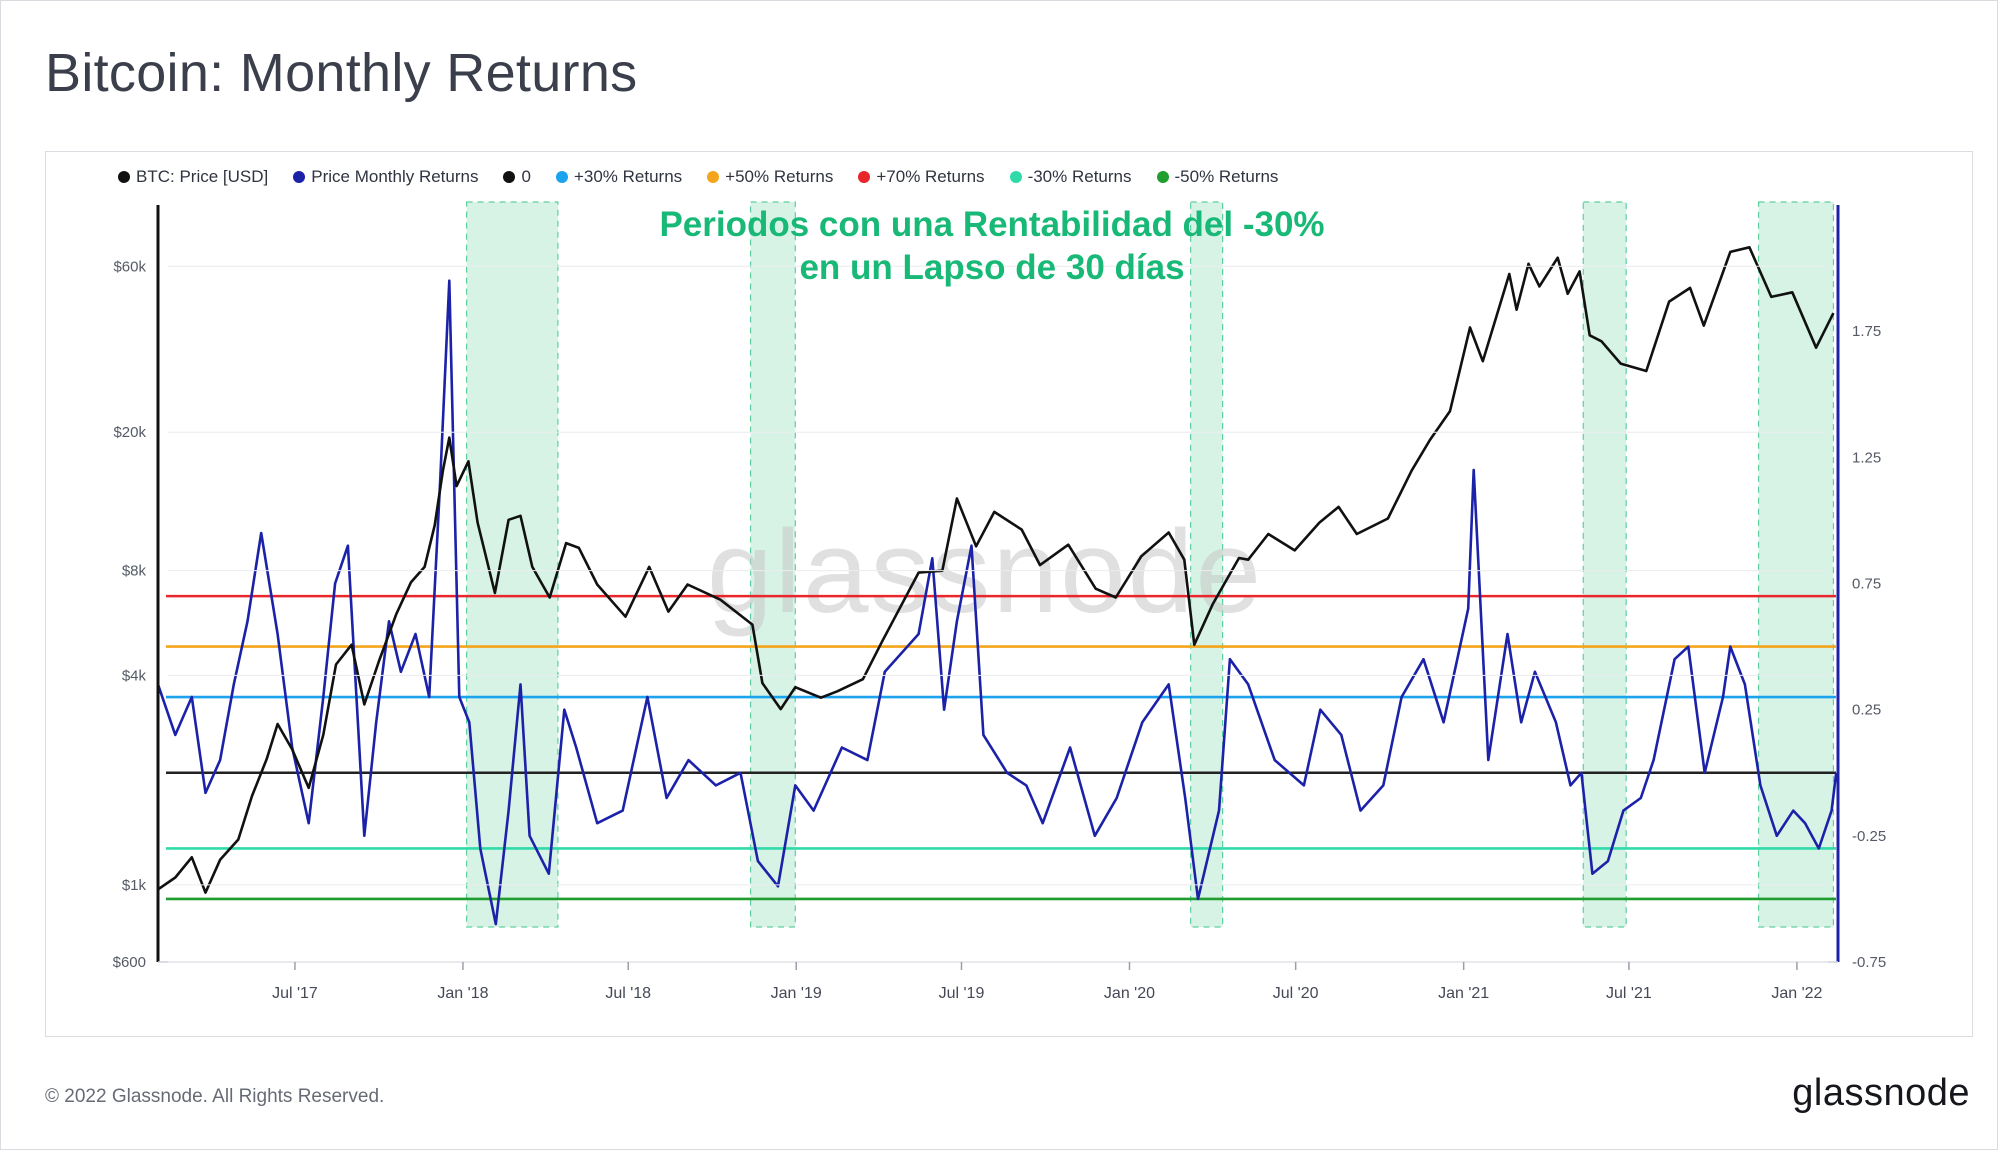  I want to click on page-title: Bitcoin: Monthly Returns, so click(341, 73).